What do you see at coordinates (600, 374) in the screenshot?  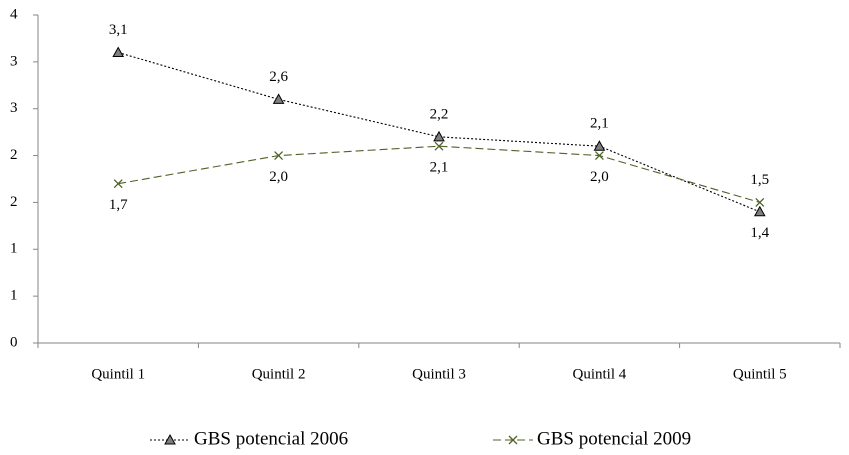 I see `x-tick-label: Quintil 4` at bounding box center [600, 374].